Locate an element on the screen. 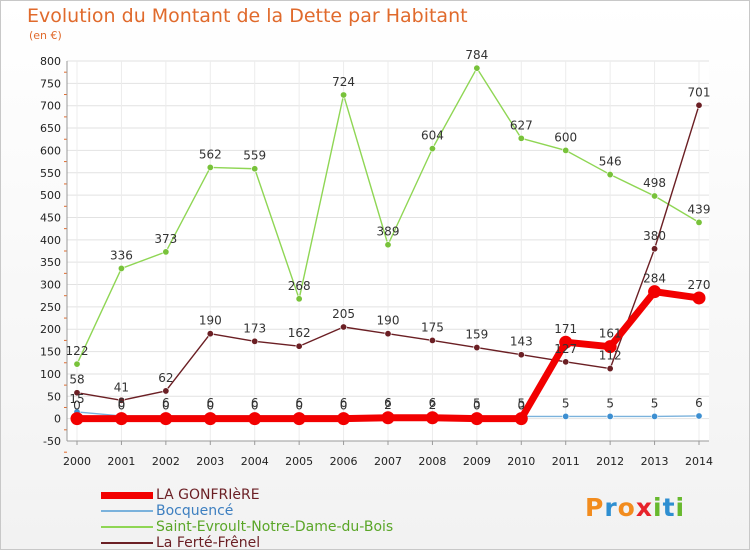 Image resolution: width=750 pixels, height=551 pixels. data-label: 112 is located at coordinates (610, 356).